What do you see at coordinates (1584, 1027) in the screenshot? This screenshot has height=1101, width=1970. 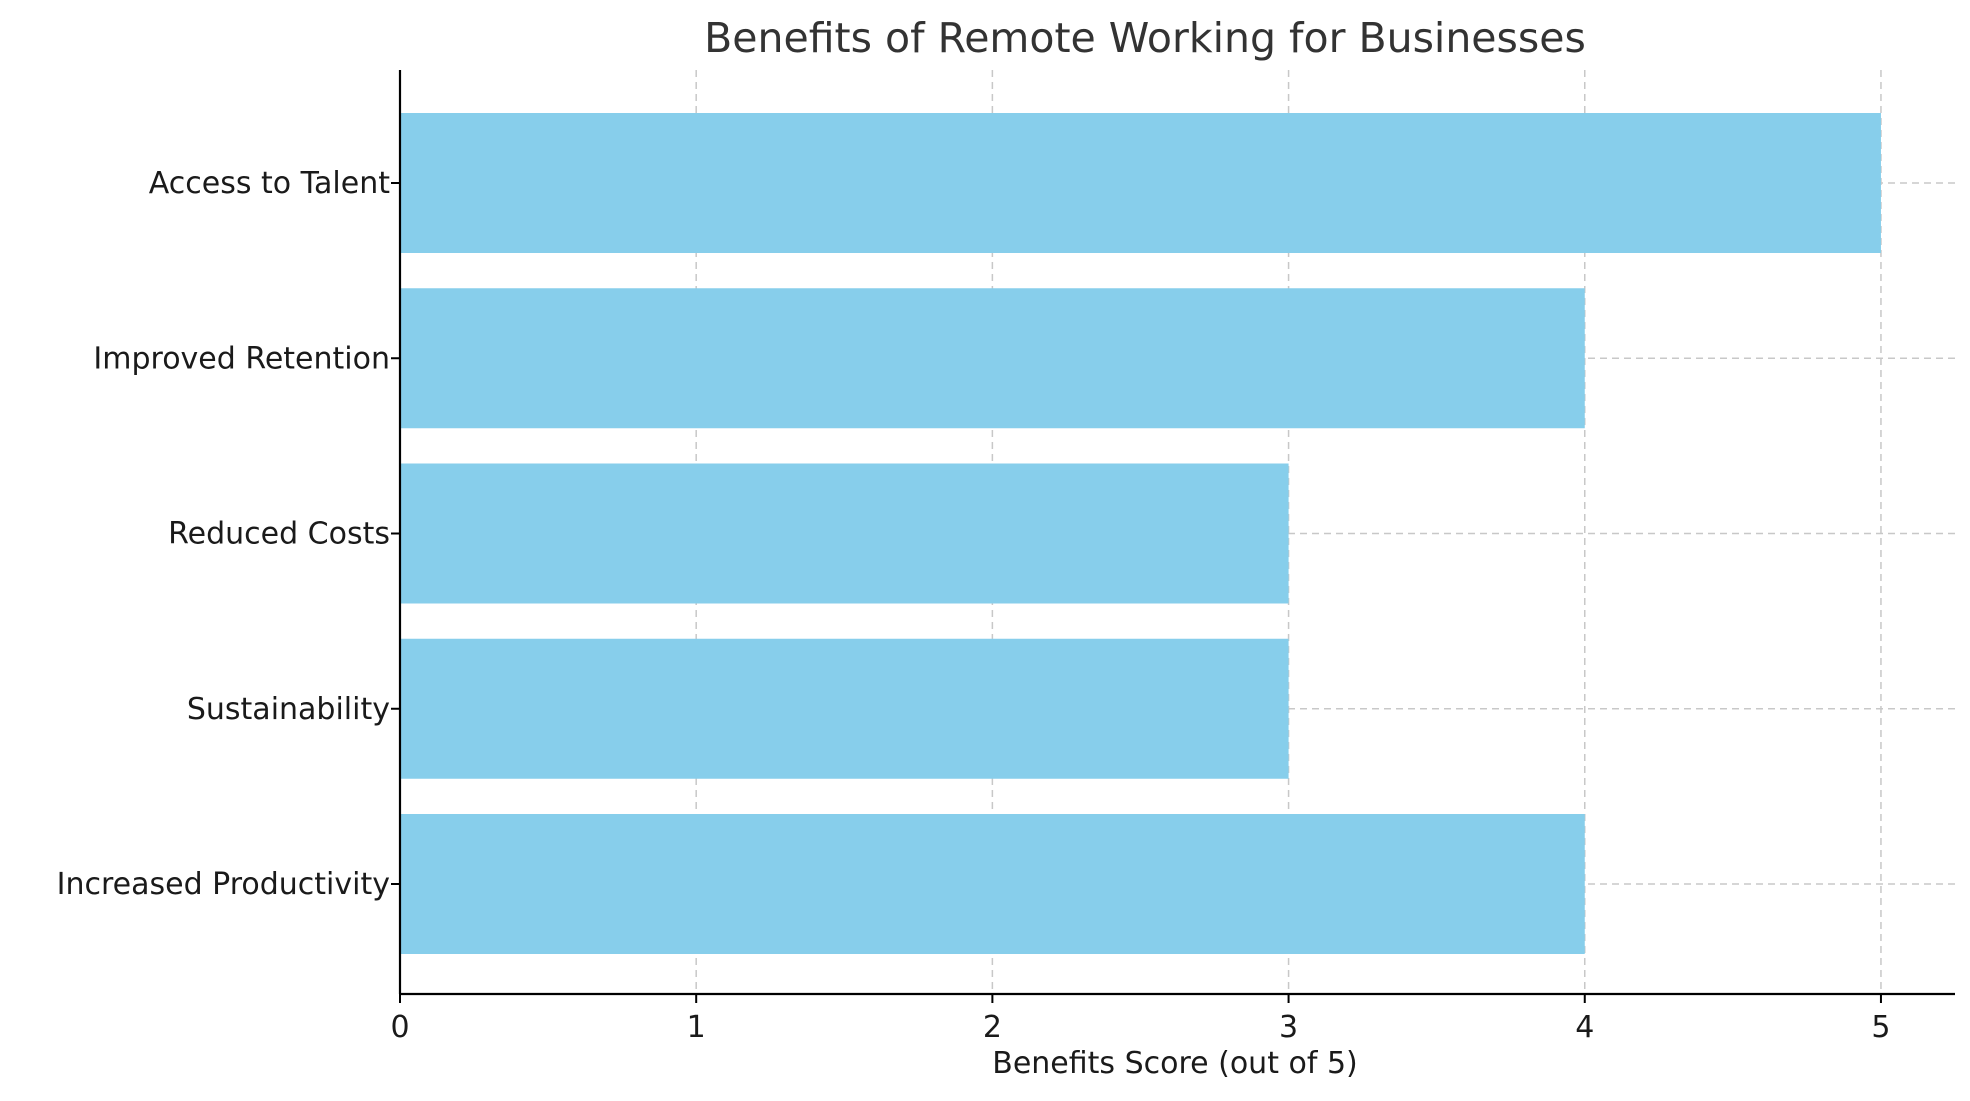 I see `x-tick-label-4: 4` at bounding box center [1584, 1027].